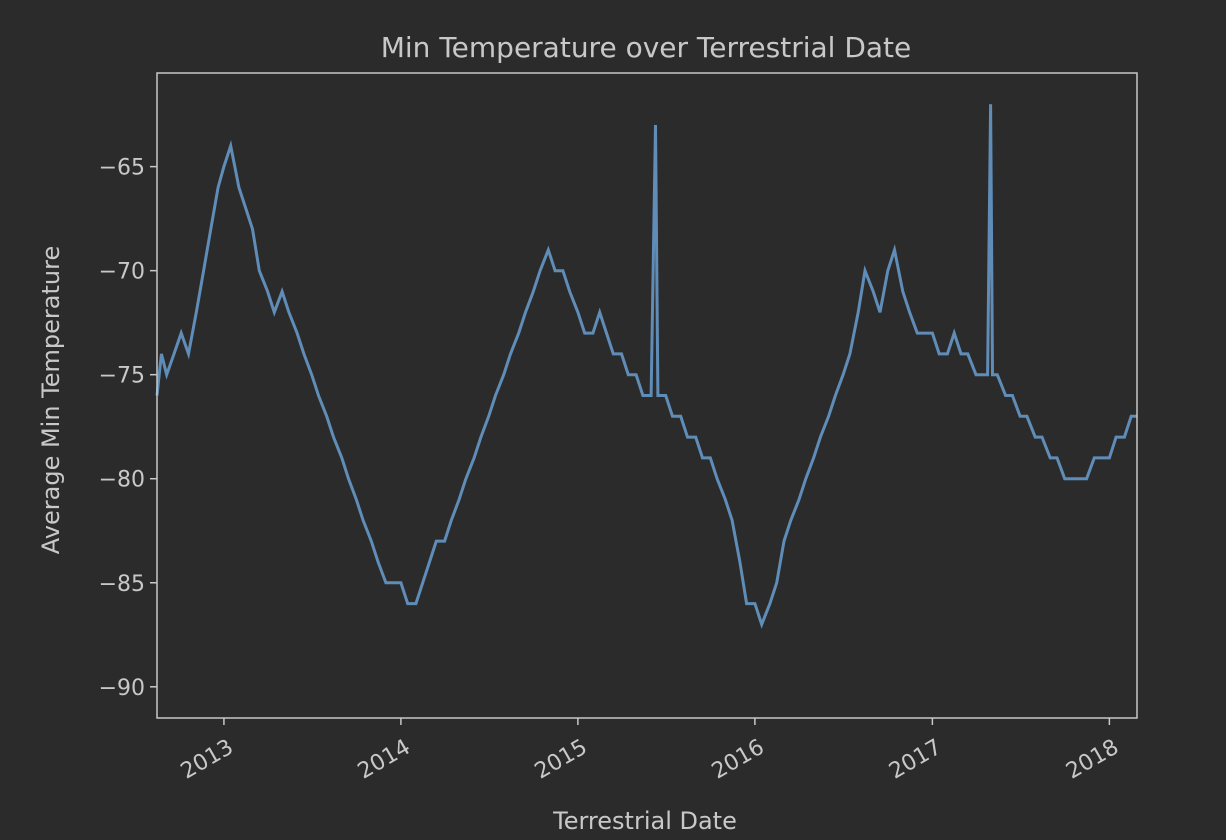 The image size is (1226, 840). What do you see at coordinates (644, 821) in the screenshot?
I see `x-axis-label: Terrestrial Date` at bounding box center [644, 821].